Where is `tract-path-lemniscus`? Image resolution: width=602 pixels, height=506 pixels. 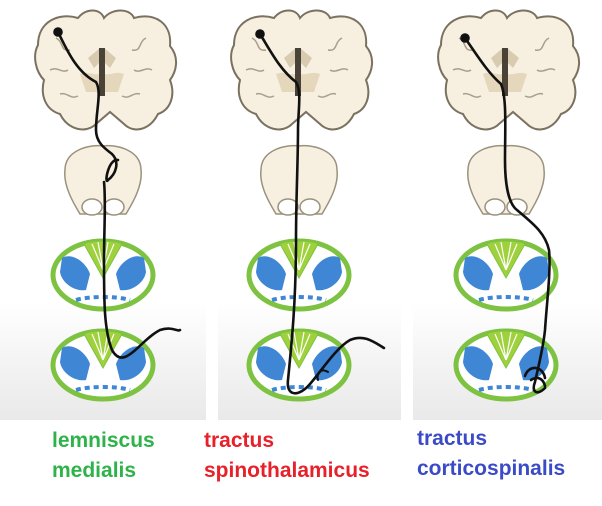
tract-path-lemniscus is located at coordinates (117, 193).